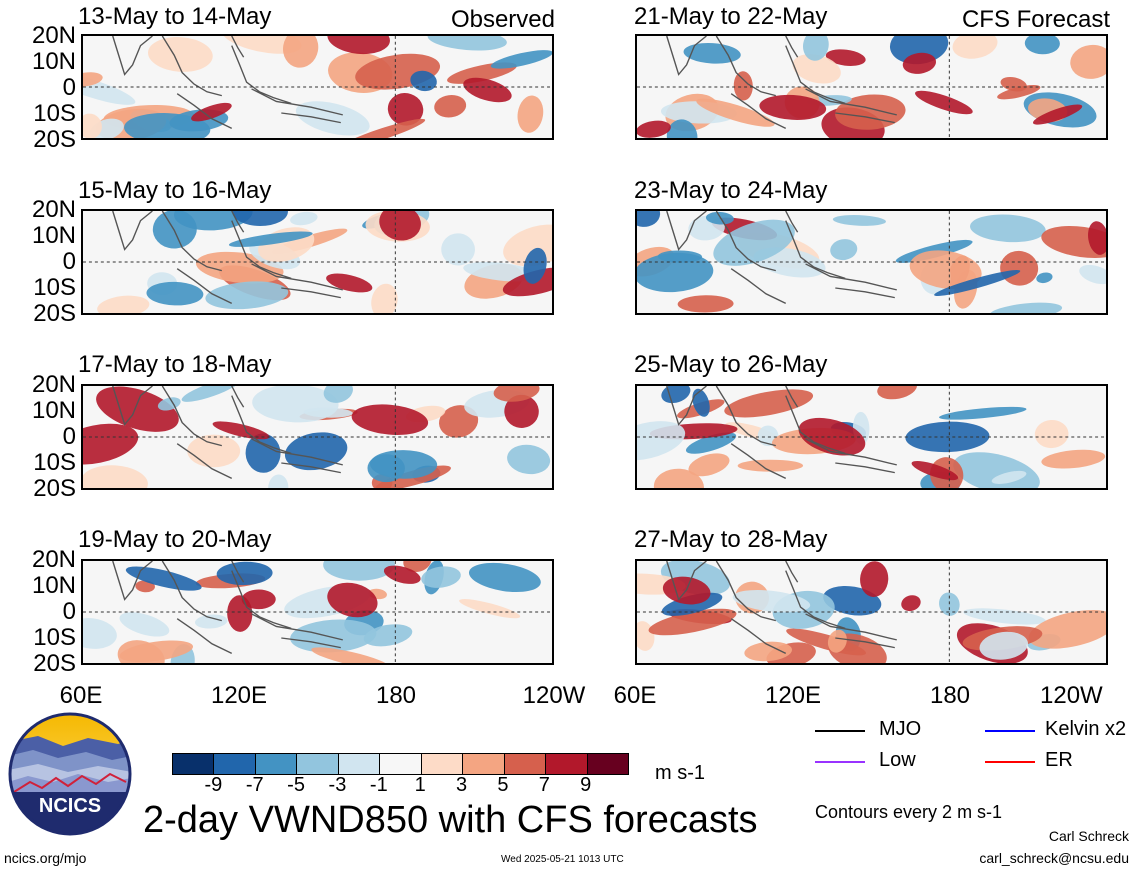  What do you see at coordinates (1010, 762) in the screenshot?
I see `legend-line-er` at bounding box center [1010, 762].